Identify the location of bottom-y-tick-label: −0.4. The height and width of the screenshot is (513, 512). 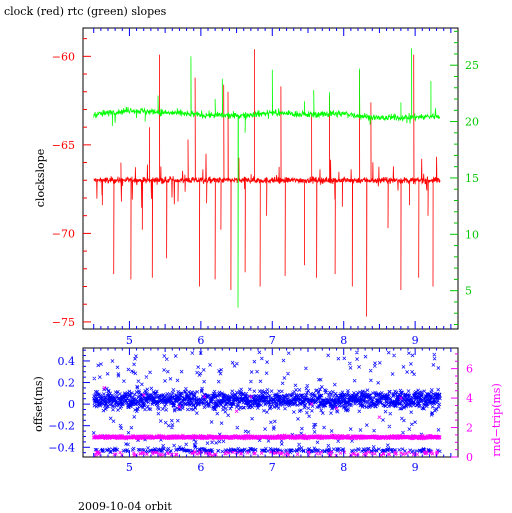
(61, 447).